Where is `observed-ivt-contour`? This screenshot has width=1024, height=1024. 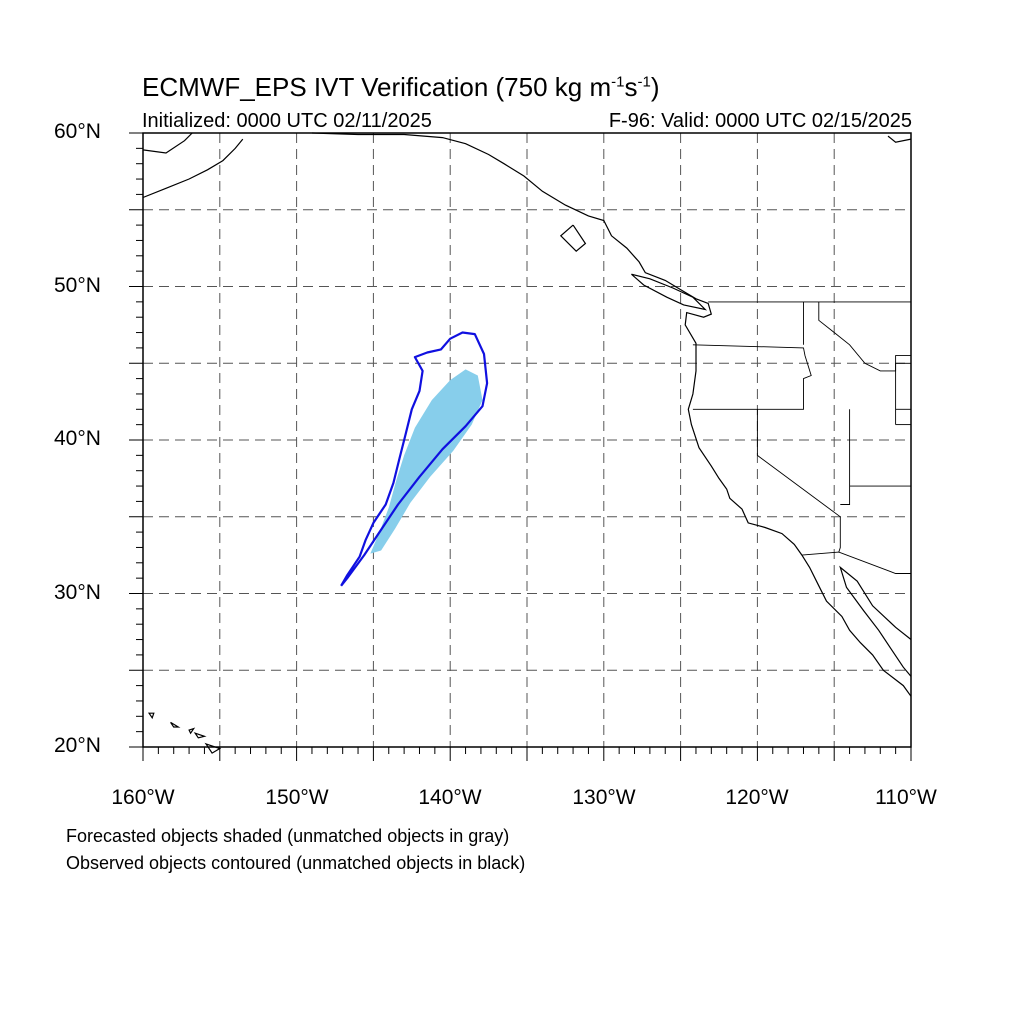 observed-ivt-contour is located at coordinates (414, 459).